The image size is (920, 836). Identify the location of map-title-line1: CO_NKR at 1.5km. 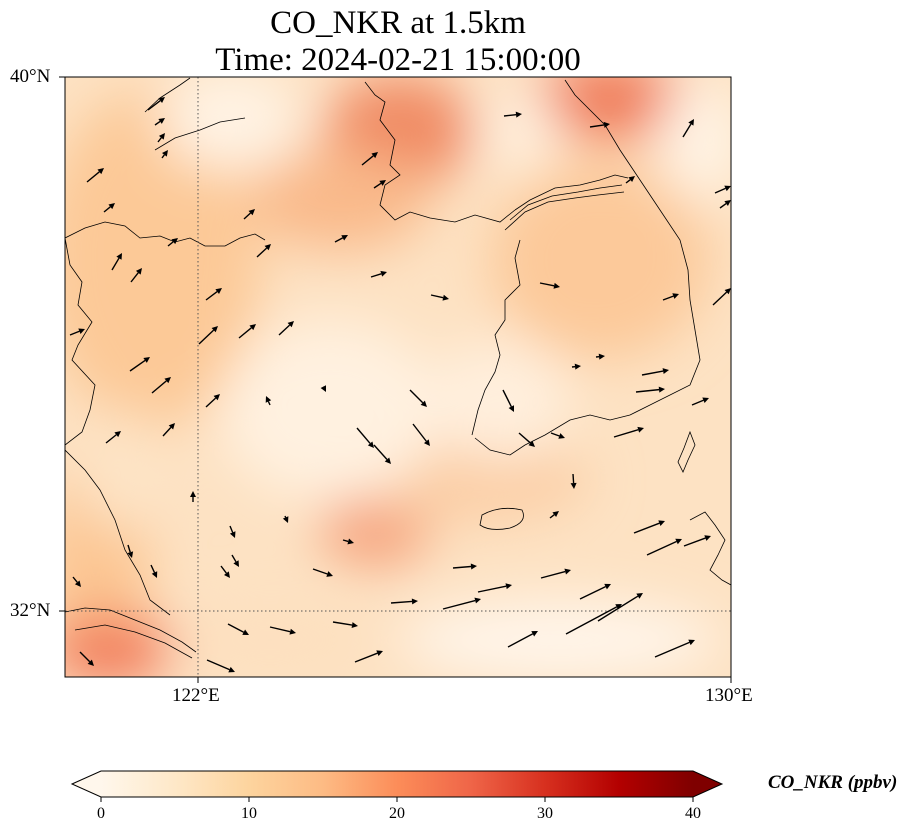
(398, 23).